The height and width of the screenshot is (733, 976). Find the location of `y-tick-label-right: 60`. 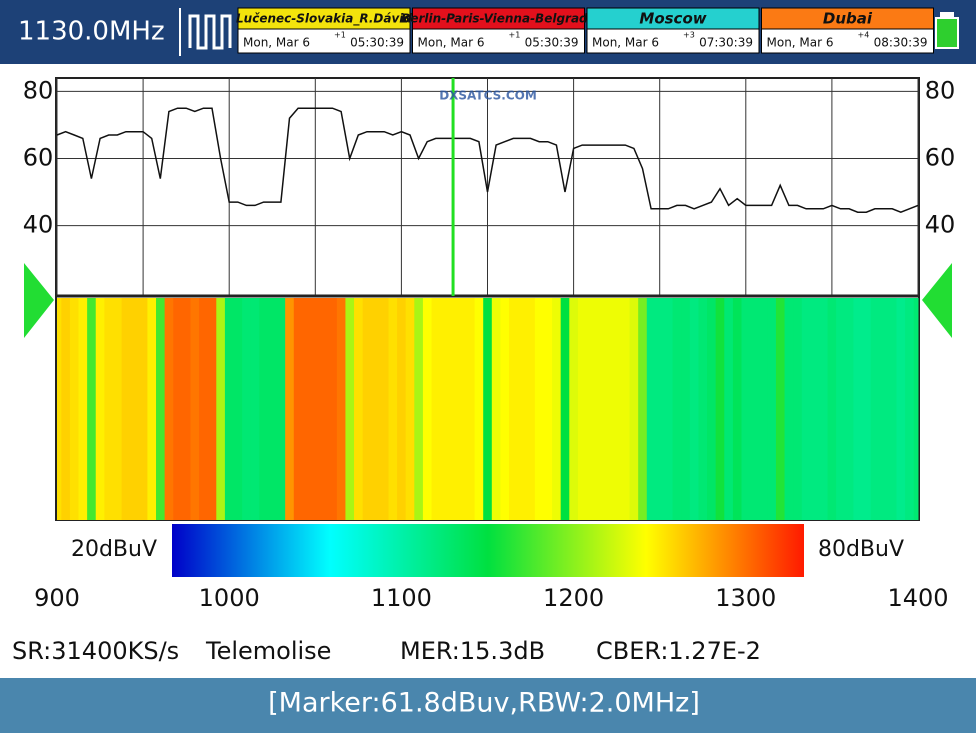

y-tick-label-right: 60 is located at coordinates (940, 157).